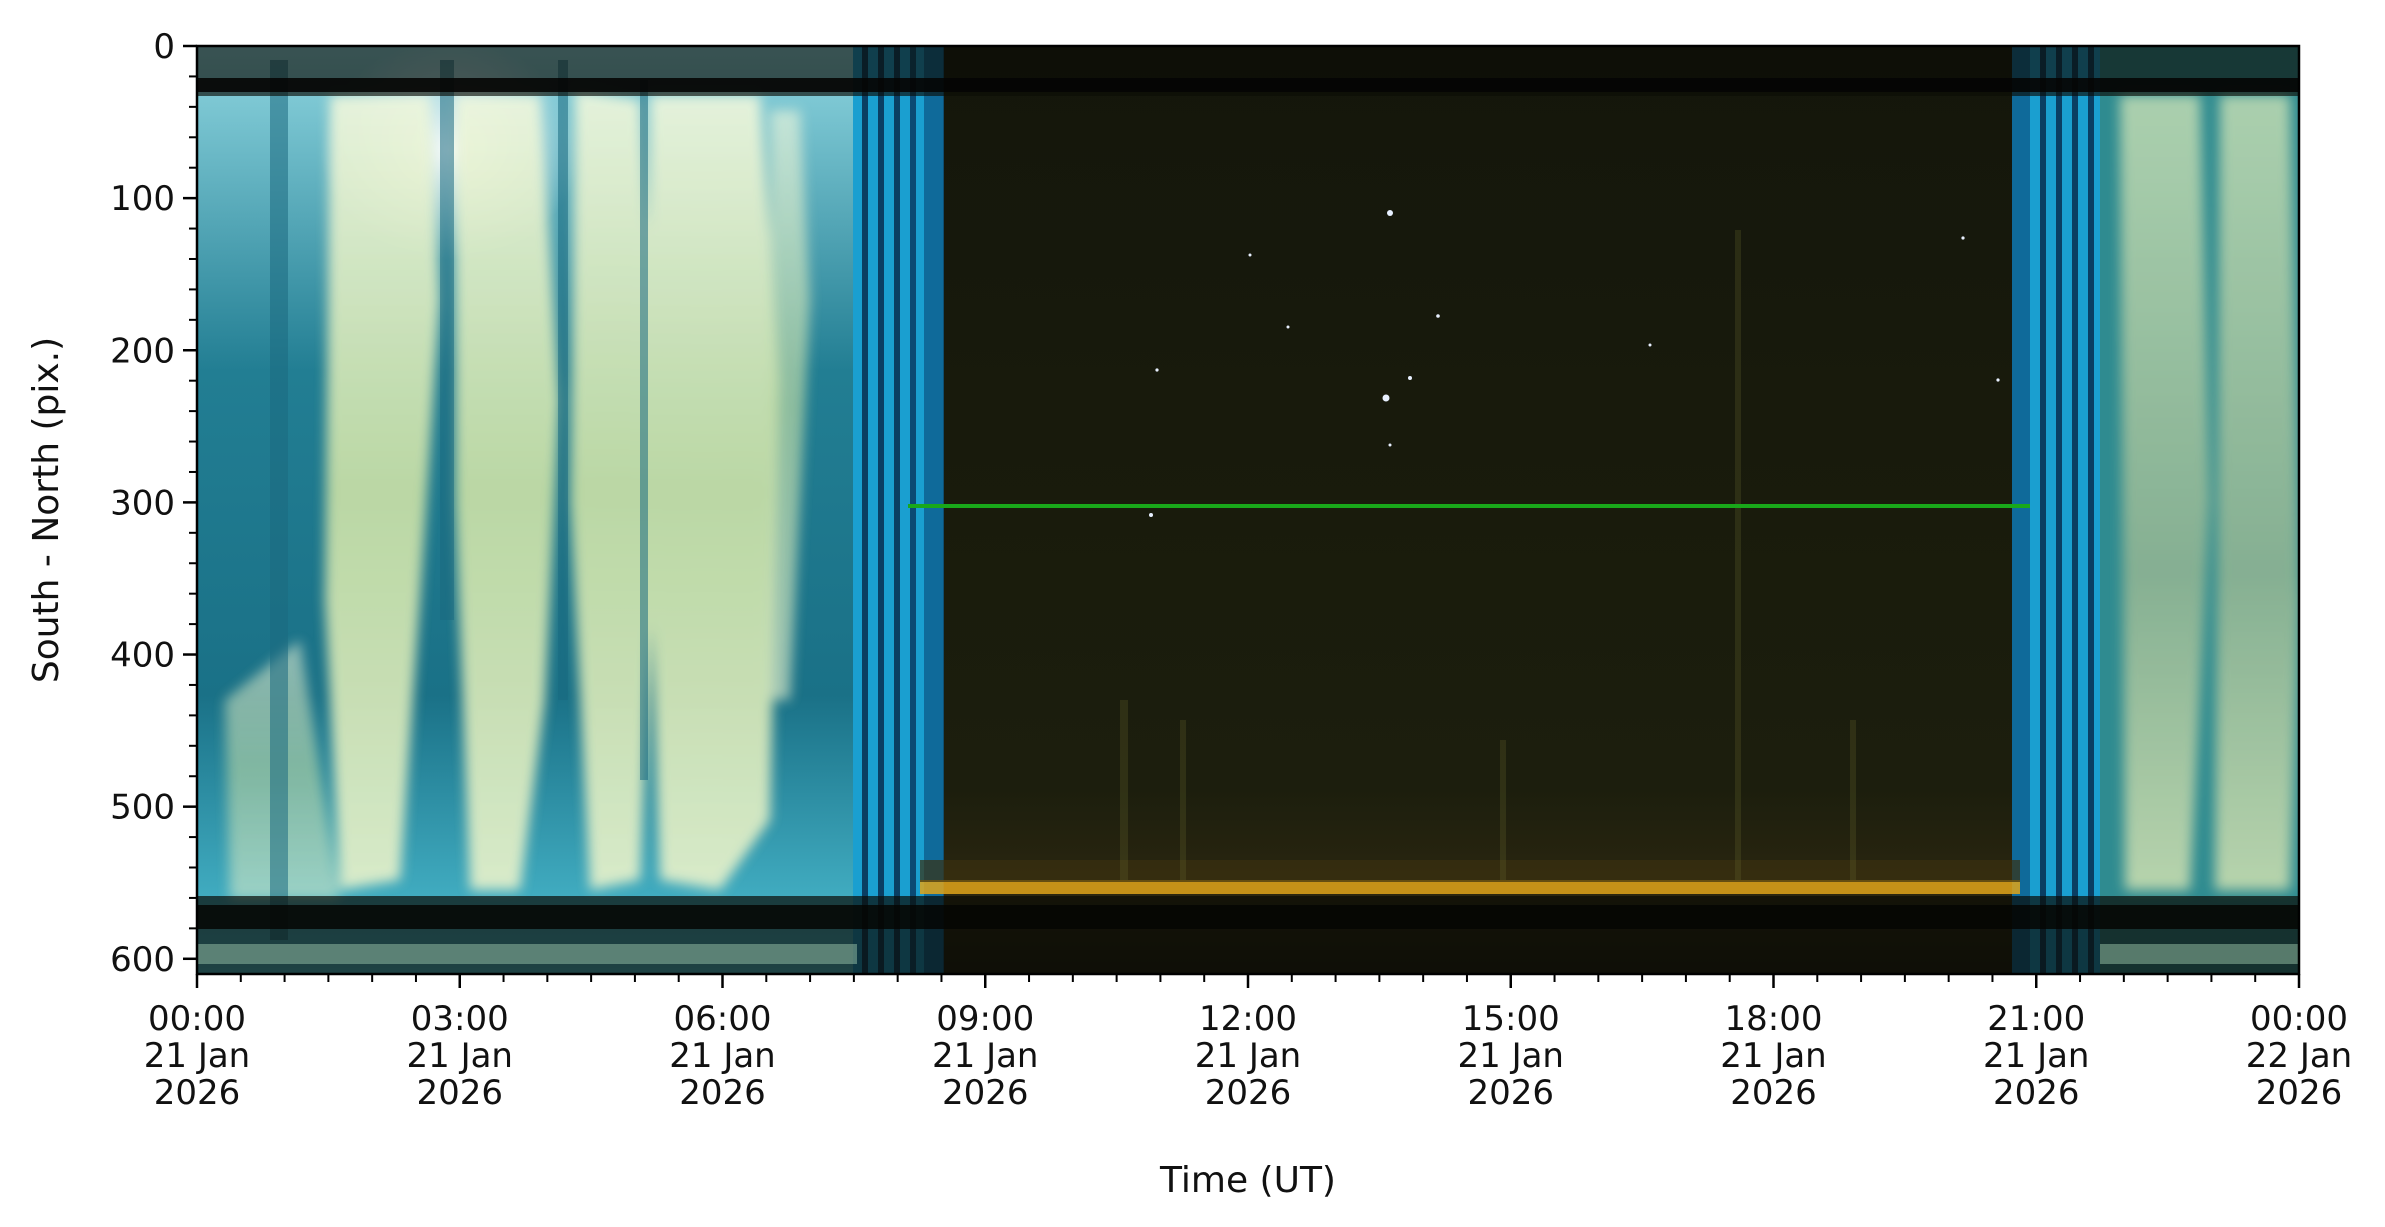 The height and width of the screenshot is (1227, 2385). I want to click on y-axis: 0 100 200 300 400 500 600, so click(153, 503).